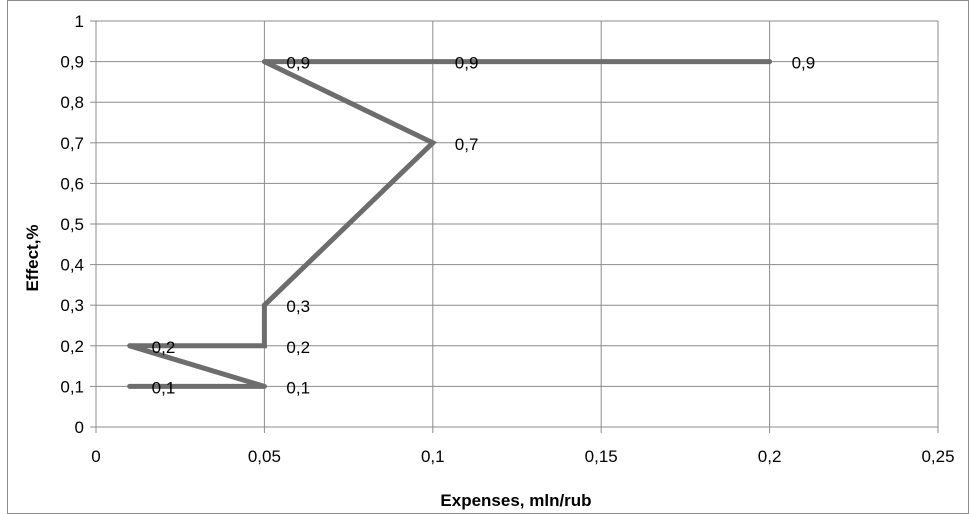 This screenshot has height=514, width=970. What do you see at coordinates (601, 456) in the screenshot?
I see `x-tick-label: 0,15` at bounding box center [601, 456].